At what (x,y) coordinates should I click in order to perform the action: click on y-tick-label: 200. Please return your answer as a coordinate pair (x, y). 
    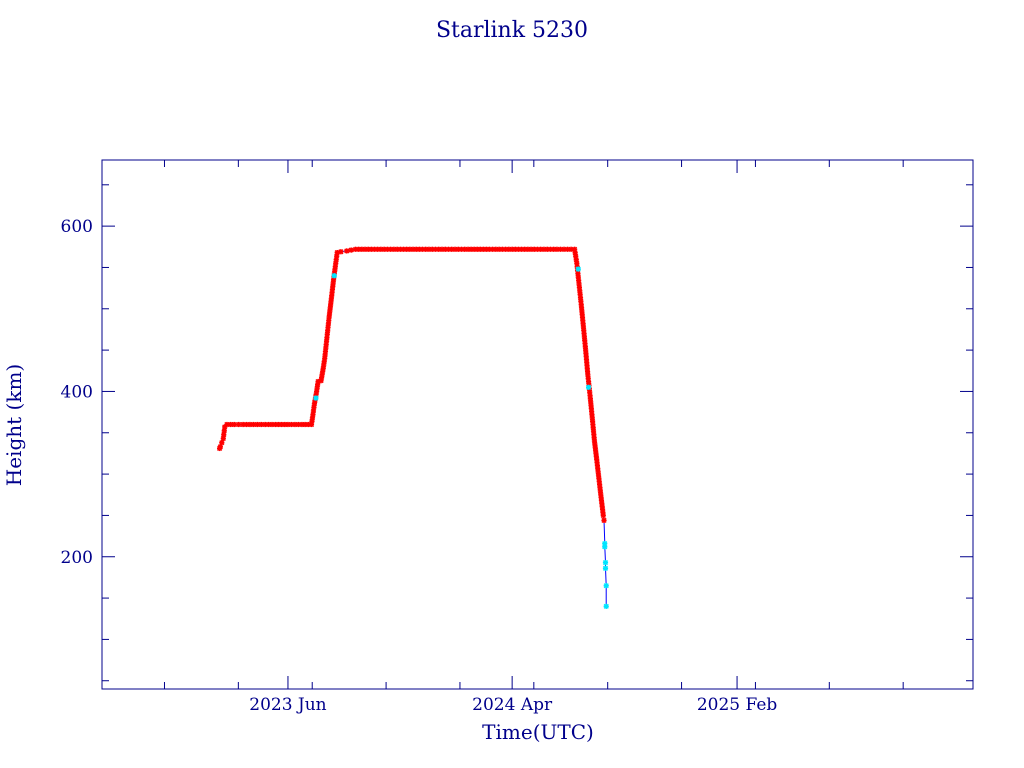
    Looking at the image, I should click on (77, 558).